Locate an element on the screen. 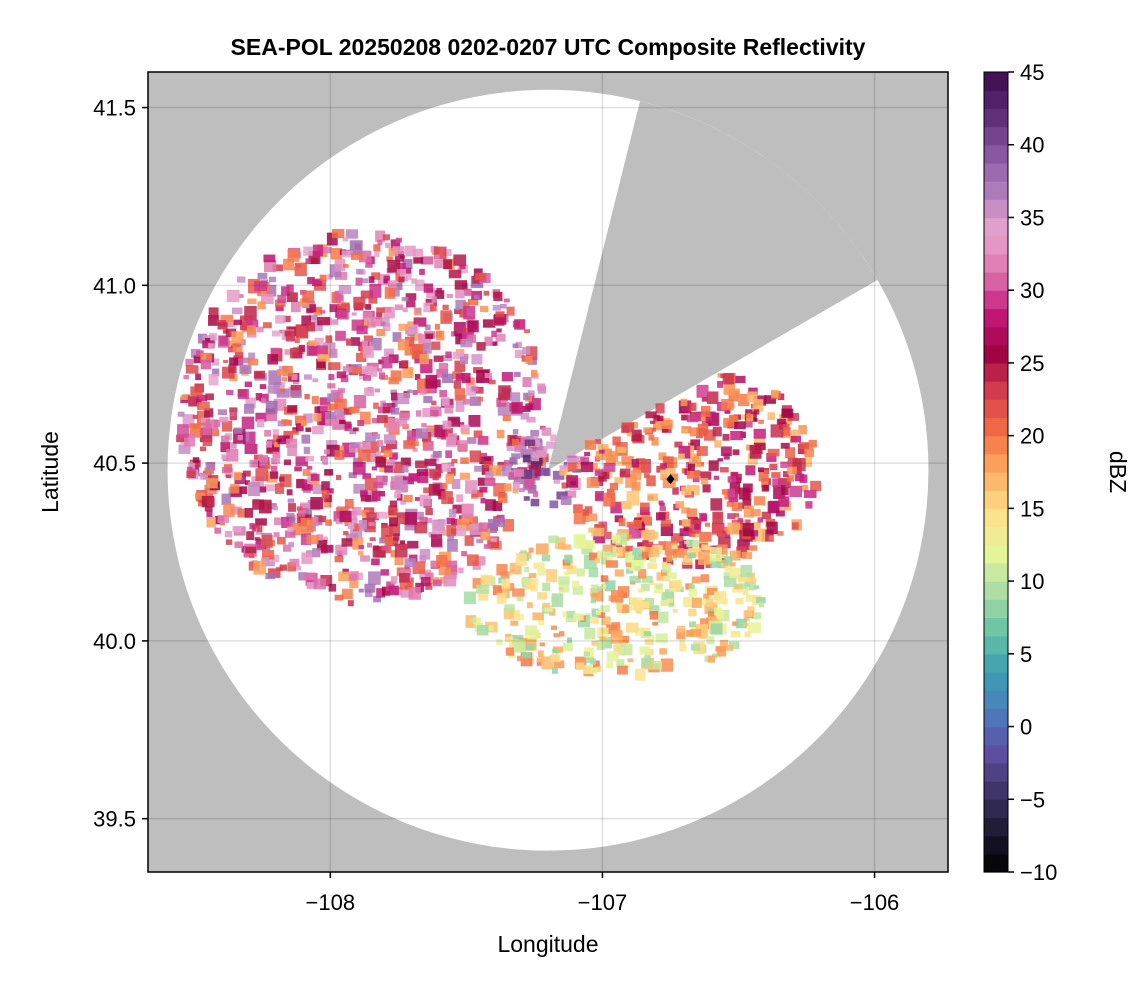  colorbar-tick-label: 10 is located at coordinates (1032, 581).